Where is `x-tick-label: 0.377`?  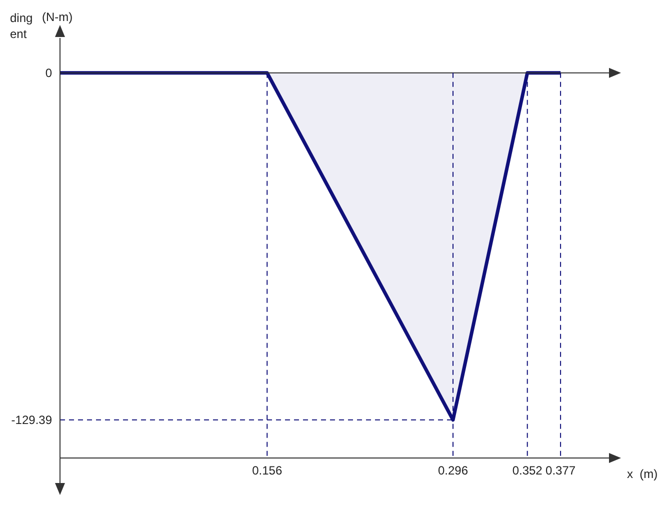
x-tick-label: 0.377 is located at coordinates (561, 471).